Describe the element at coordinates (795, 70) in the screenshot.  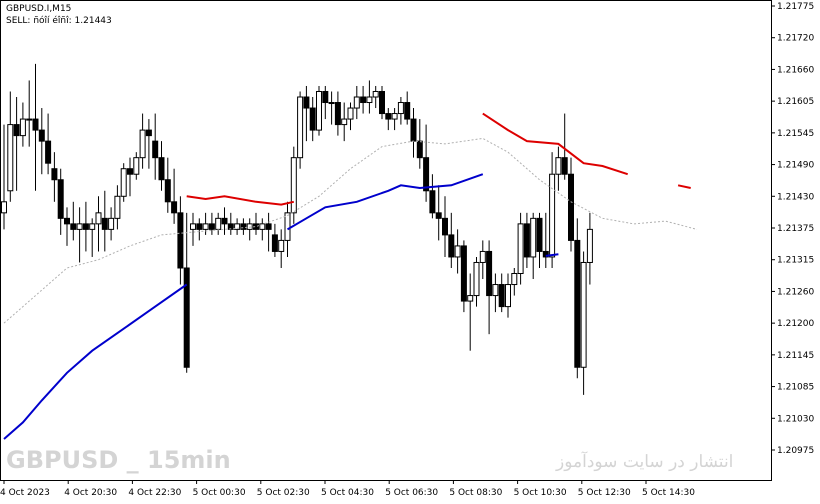
I see `y-tick-label: 1.21660` at that location.